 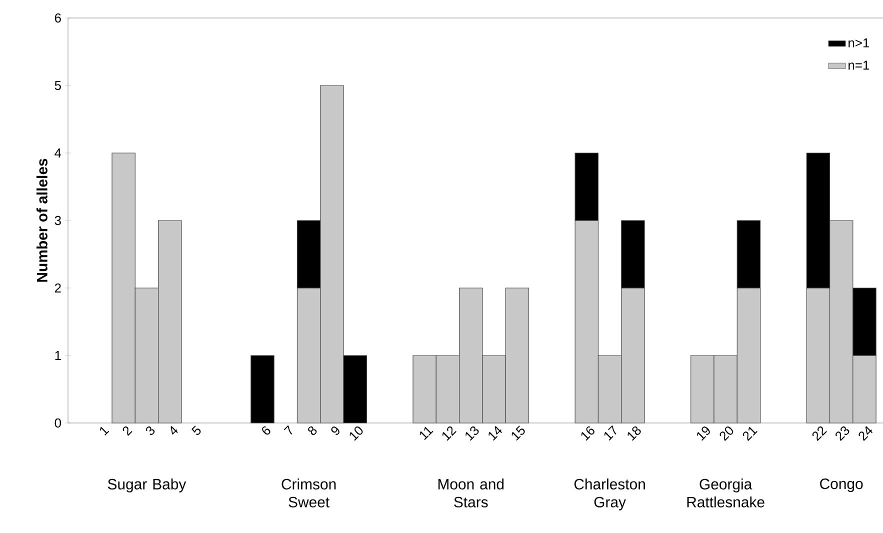 What do you see at coordinates (356, 433) in the screenshot?
I see `x-tick-label: 10` at bounding box center [356, 433].